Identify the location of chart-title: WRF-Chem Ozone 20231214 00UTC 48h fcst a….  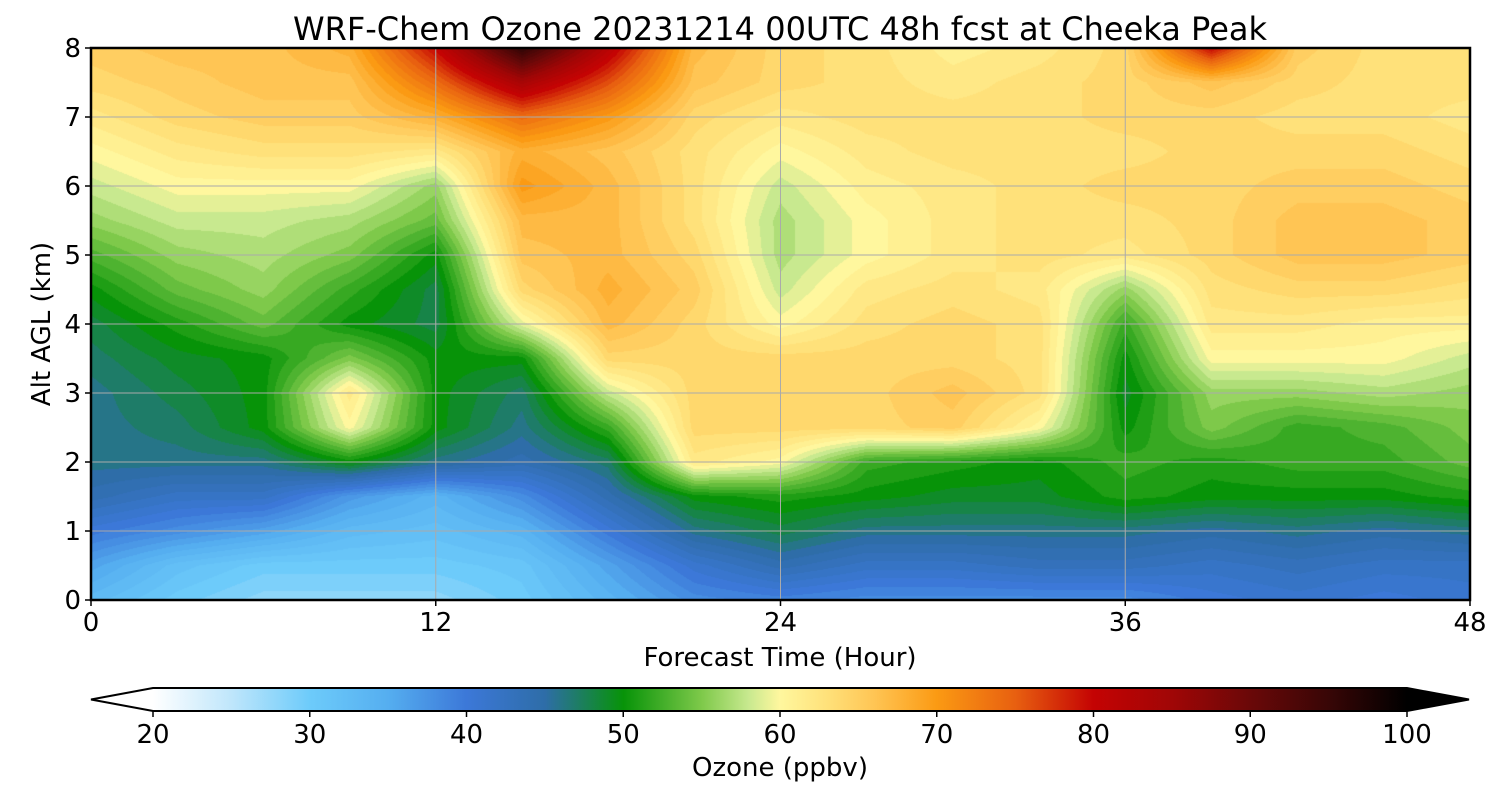
(780, 29).